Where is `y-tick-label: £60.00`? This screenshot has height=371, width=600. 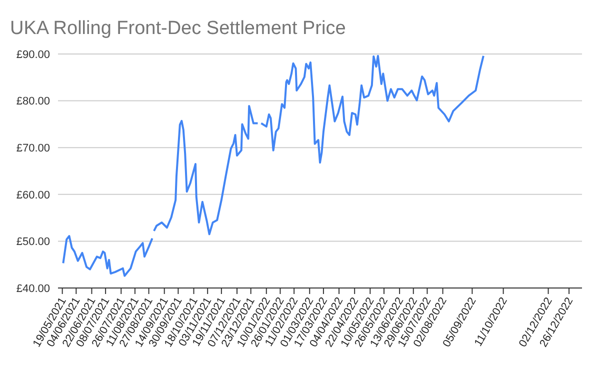 y-tick-label: £60.00 is located at coordinates (33, 195).